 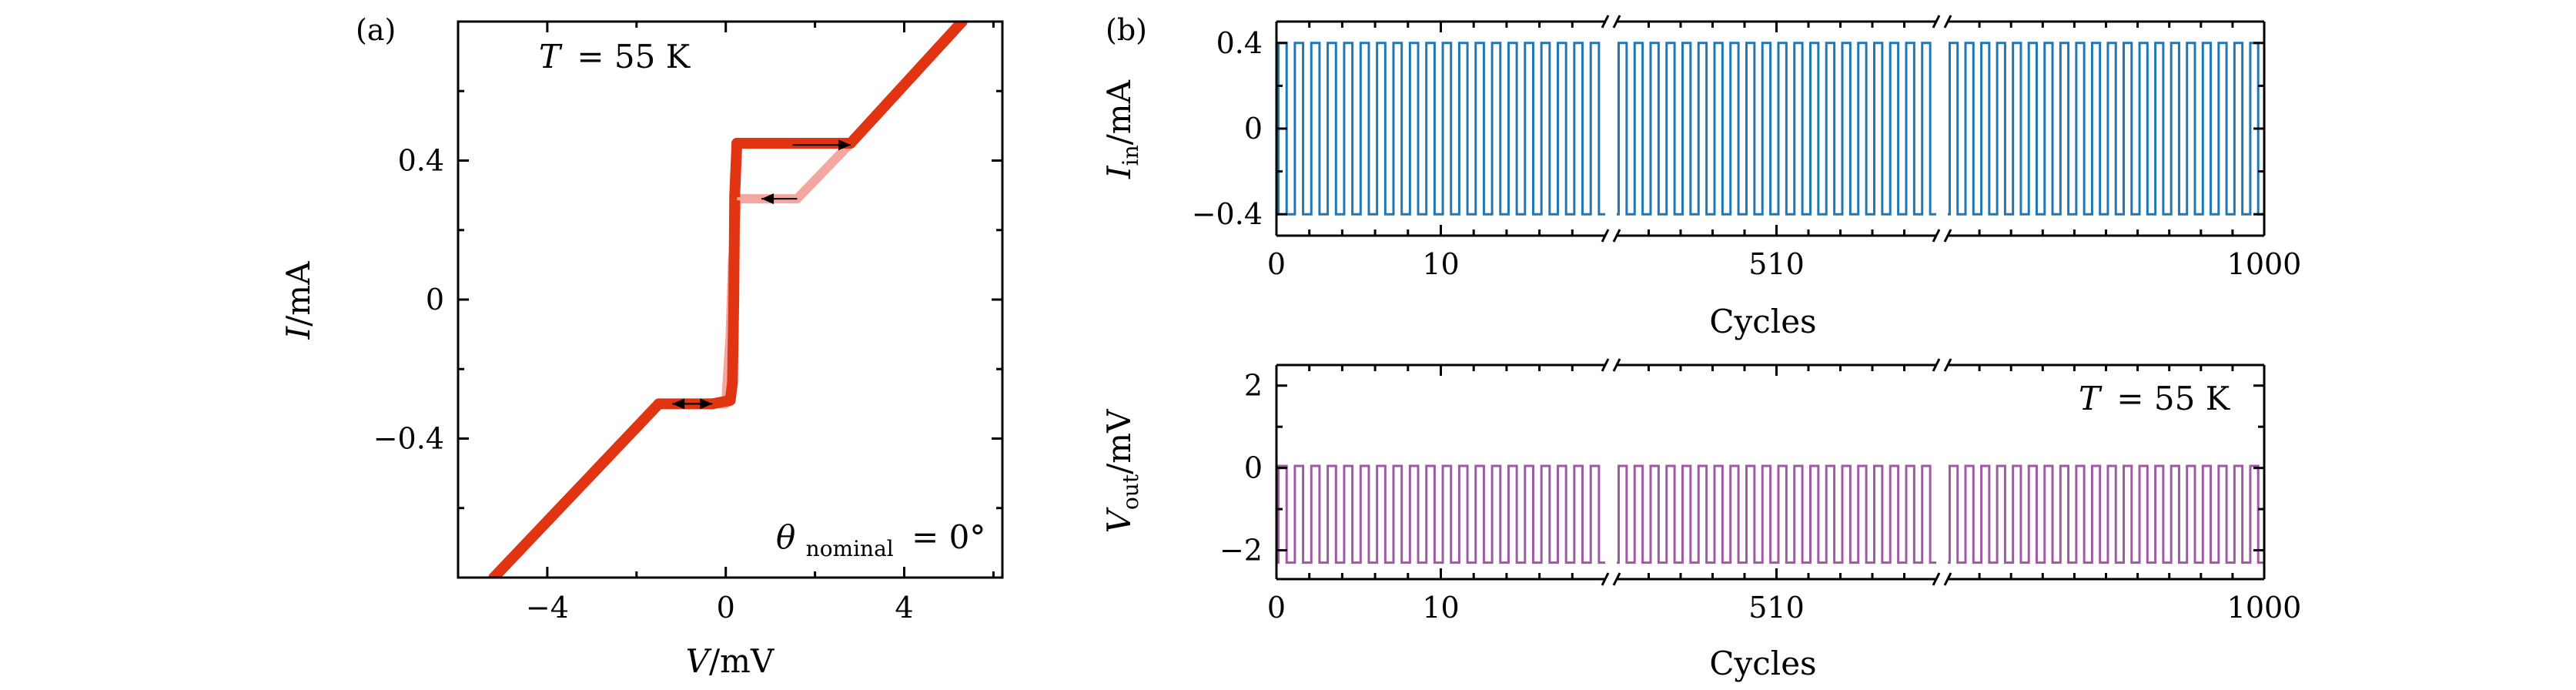 I want to click on input-current-plot-area, so click(x=1770, y=129).